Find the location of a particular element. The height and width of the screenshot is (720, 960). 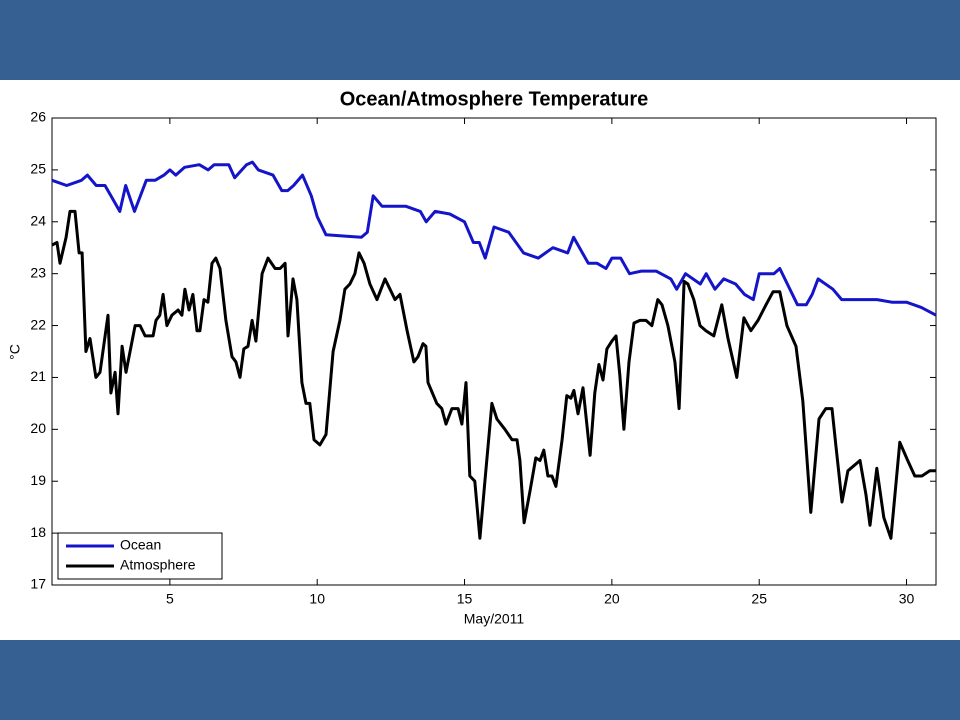

y-tick-label: 26 is located at coordinates (38, 117).